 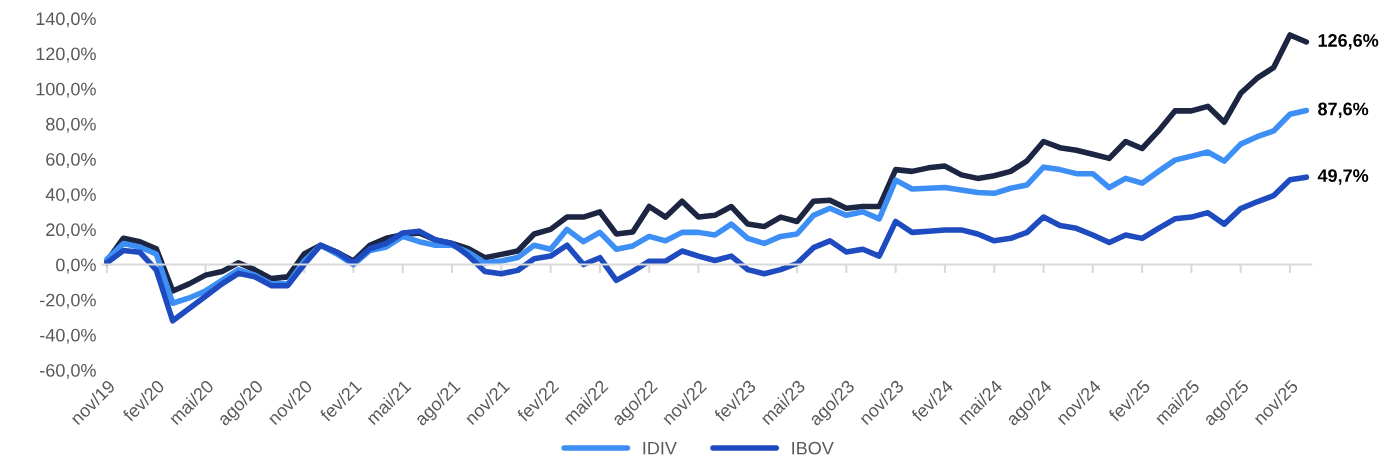 I want to click on y-tick-label: -40,0%, so click(x=68, y=336).